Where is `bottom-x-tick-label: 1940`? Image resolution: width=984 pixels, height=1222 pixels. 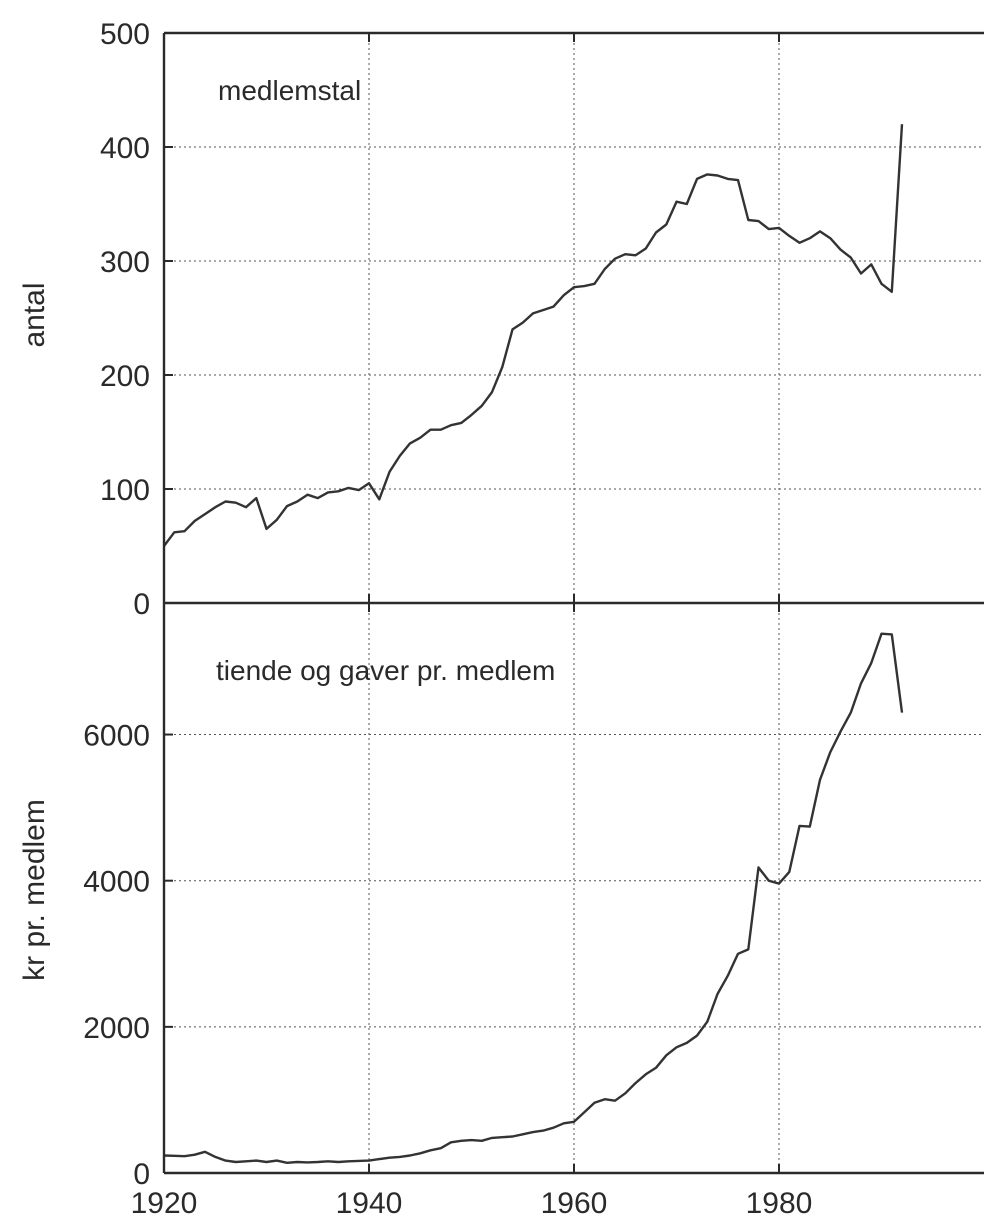
bottom-x-tick-label: 1940 is located at coordinates (369, 1203).